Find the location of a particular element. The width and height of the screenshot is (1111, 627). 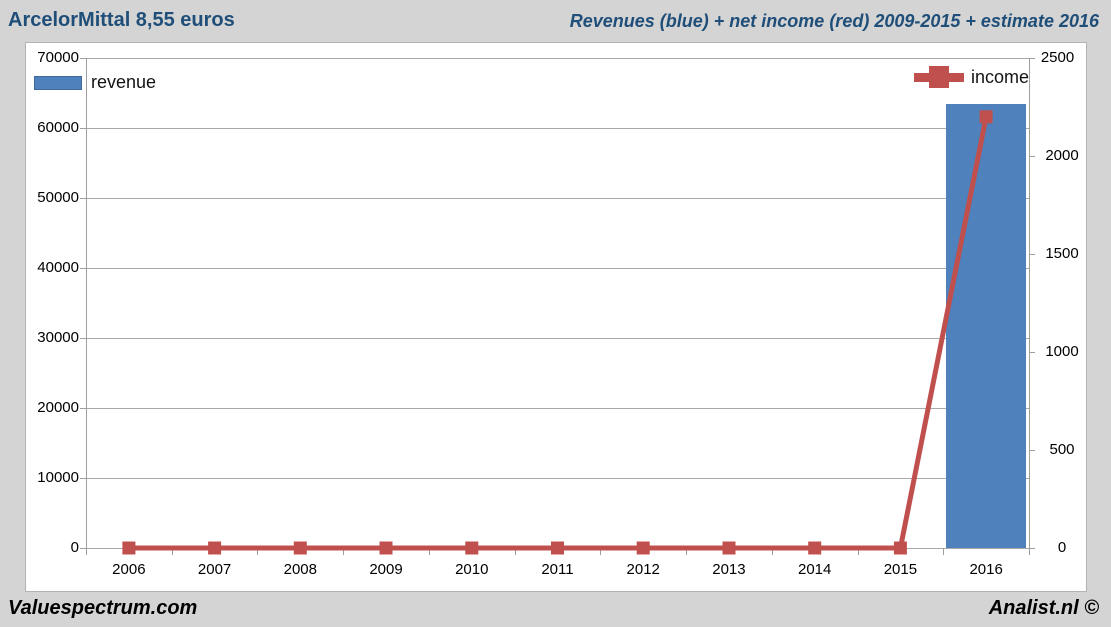

income-legend-square is located at coordinates (939, 77).